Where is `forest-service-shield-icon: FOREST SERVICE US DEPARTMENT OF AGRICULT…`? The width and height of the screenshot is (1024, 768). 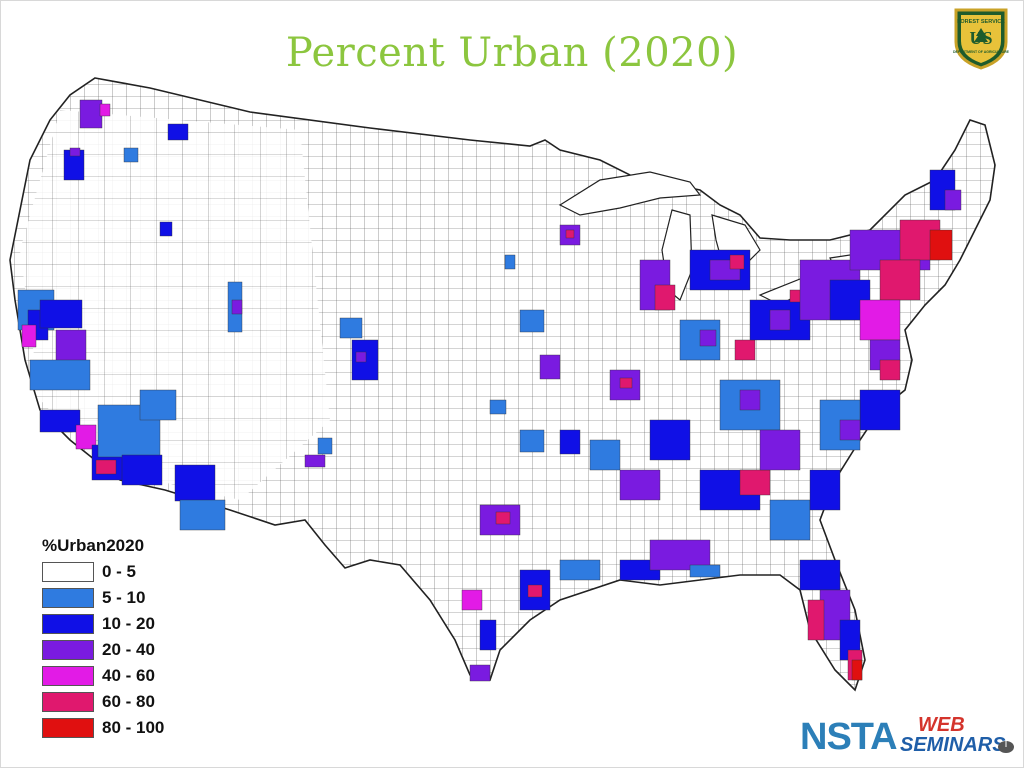 forest-service-shield-icon: FOREST SERVICE US DEPARTMENT OF AGRICULT… is located at coordinates (981, 39).